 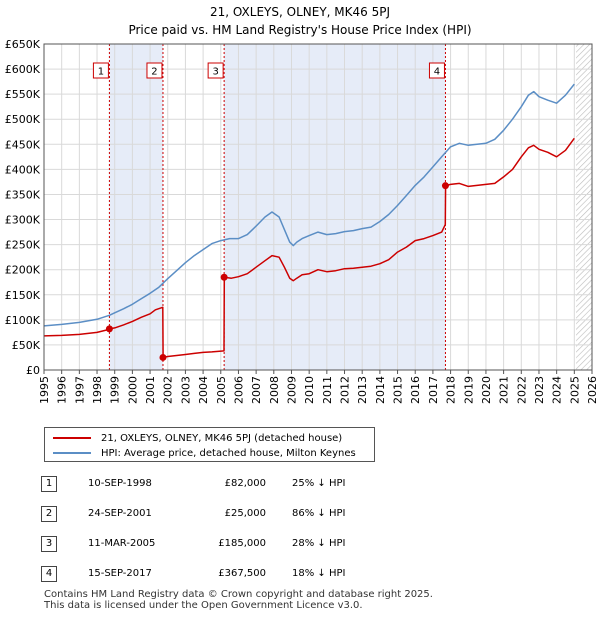 I want to click on x-tick-label: 2018, so click(x=451, y=390).